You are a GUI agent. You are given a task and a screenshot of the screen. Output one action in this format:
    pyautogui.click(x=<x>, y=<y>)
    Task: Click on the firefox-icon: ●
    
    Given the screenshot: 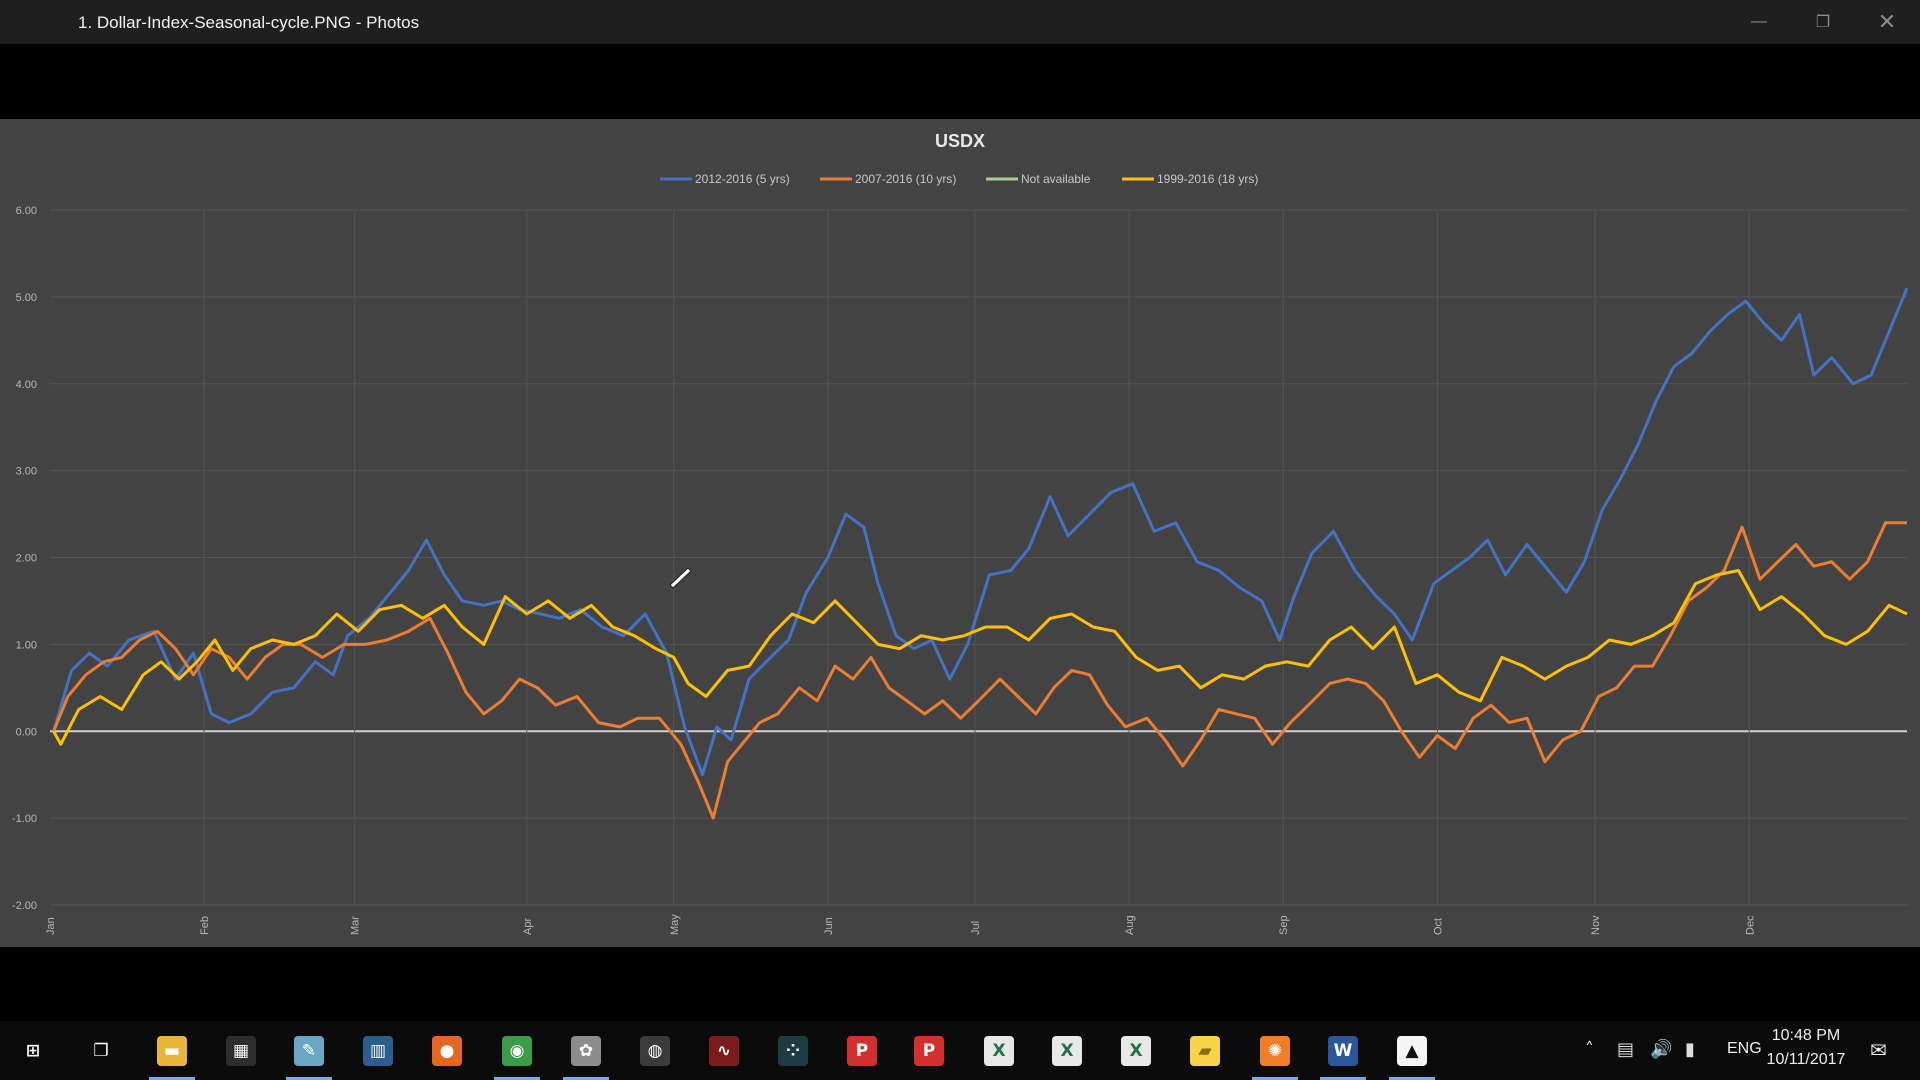 What is the action you would take?
    pyautogui.click(x=447, y=1050)
    